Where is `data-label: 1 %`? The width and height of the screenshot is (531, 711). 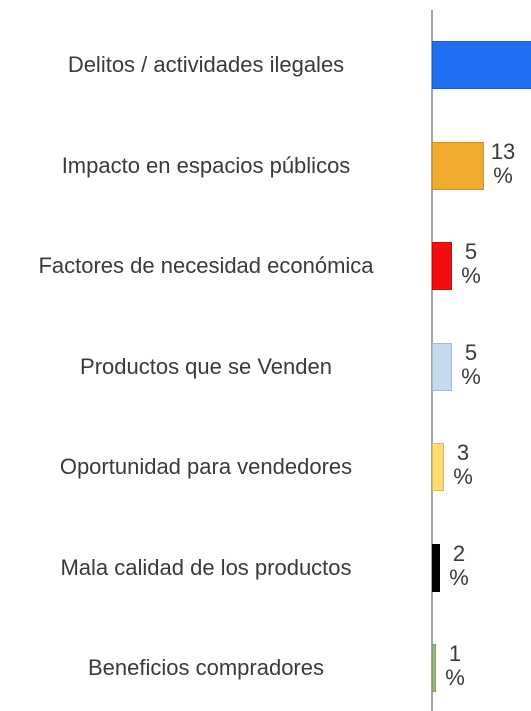 data-label: 1 % is located at coordinates (455, 665).